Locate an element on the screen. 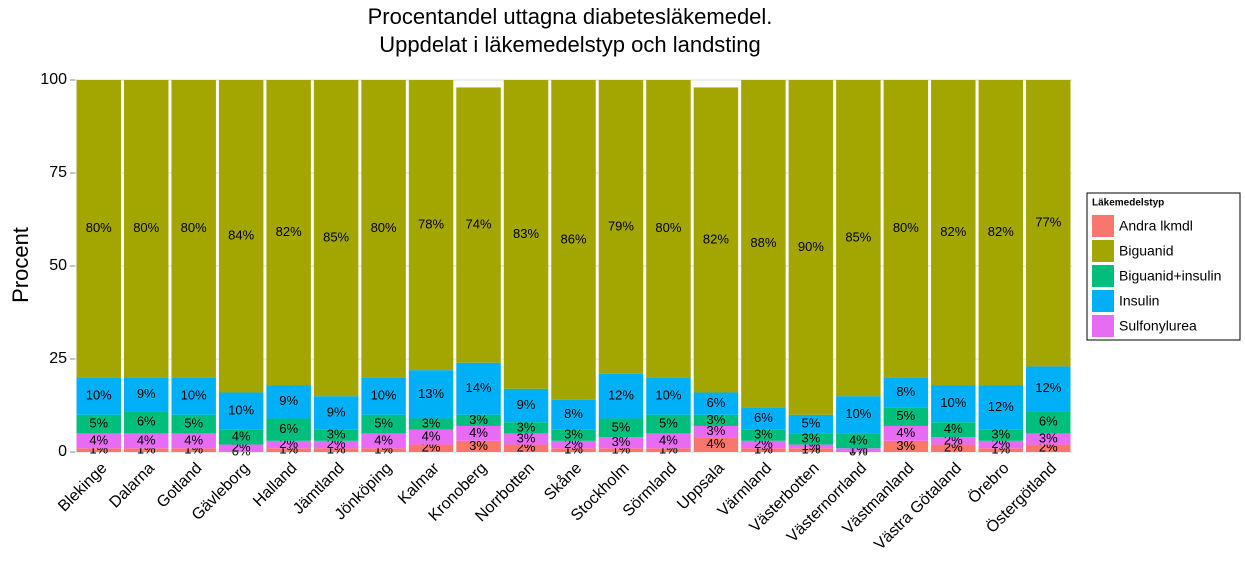 Image resolution: width=1245 pixels, height=587 pixels. data-label: 74% is located at coordinates (479, 224).